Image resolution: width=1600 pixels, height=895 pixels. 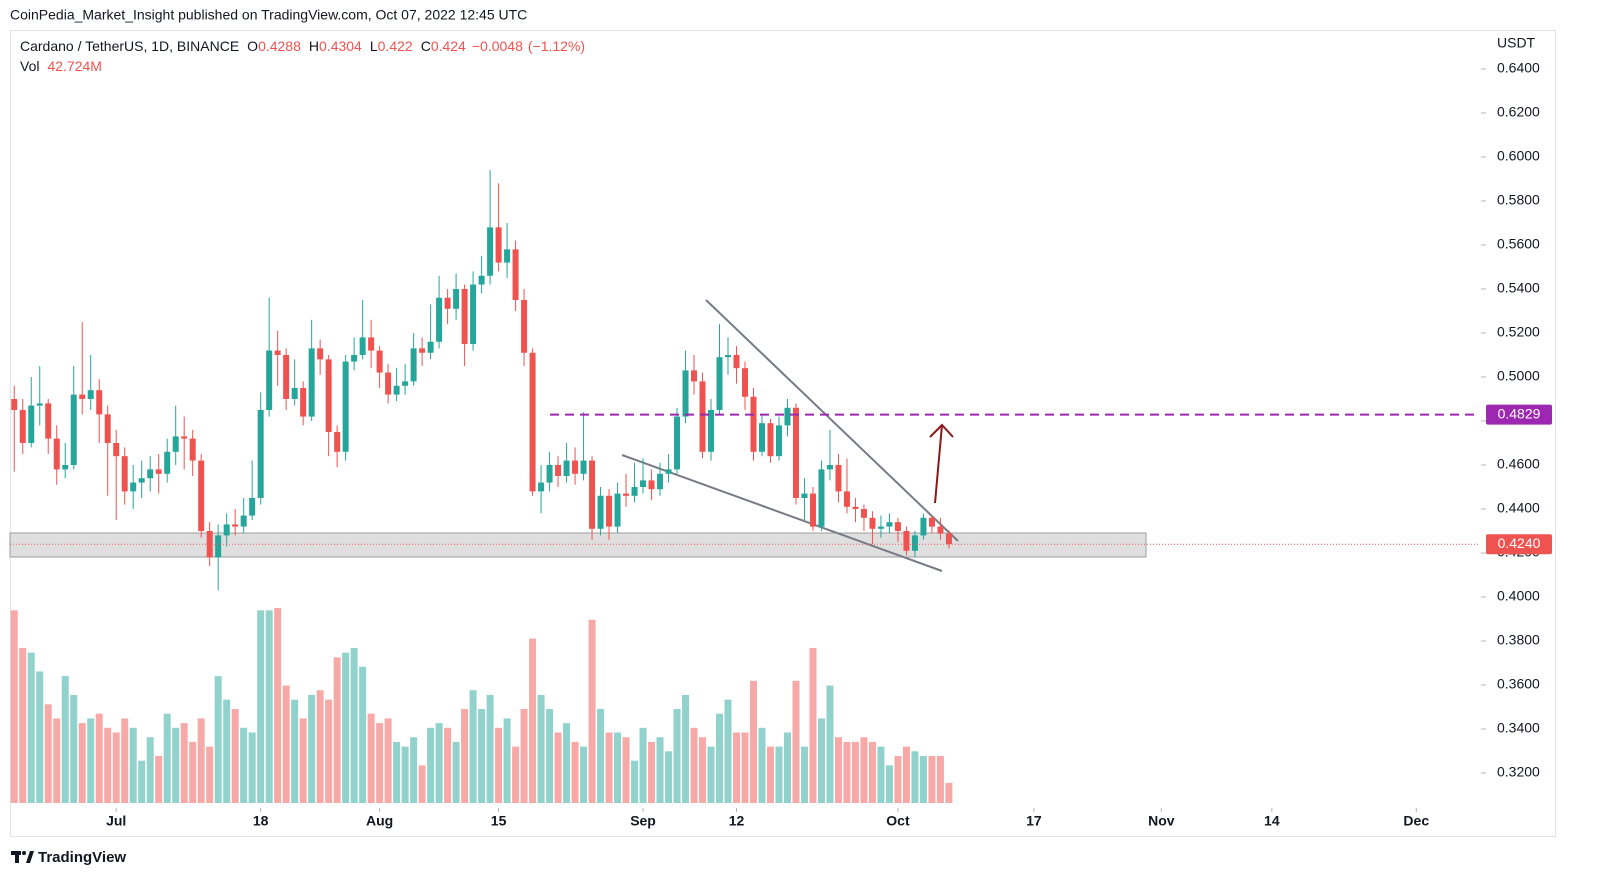 What do you see at coordinates (1516, 43) in the screenshot?
I see `y-unit: USDT` at bounding box center [1516, 43].